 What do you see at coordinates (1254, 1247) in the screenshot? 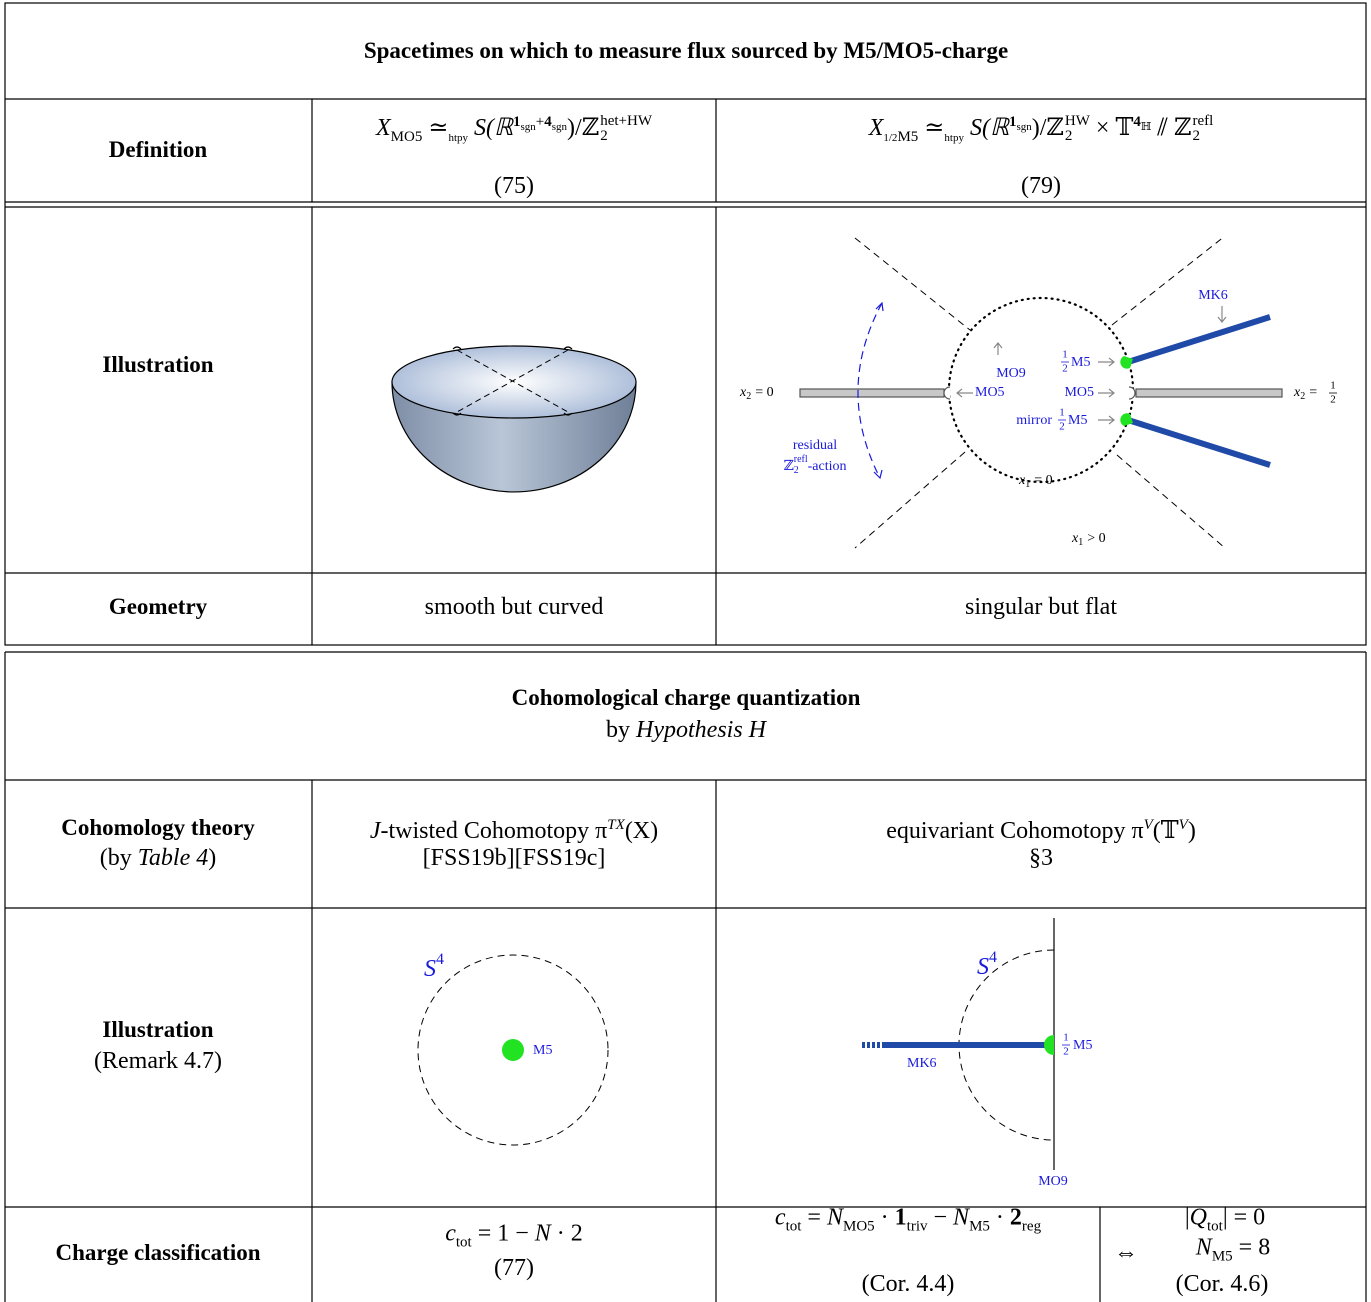
I see `text: = 8` at bounding box center [1254, 1247].